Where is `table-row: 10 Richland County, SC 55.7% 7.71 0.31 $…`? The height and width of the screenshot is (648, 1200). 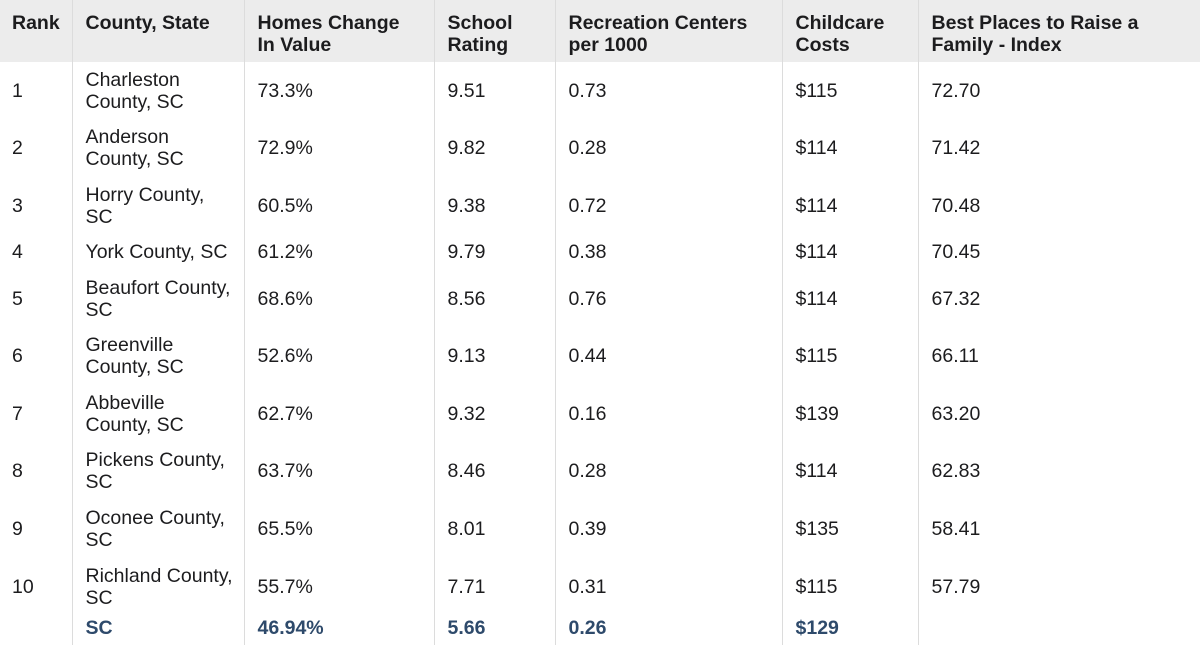
table-row: 10 Richland County, SC 55.7% 7.71 0.31 $… is located at coordinates (600, 586).